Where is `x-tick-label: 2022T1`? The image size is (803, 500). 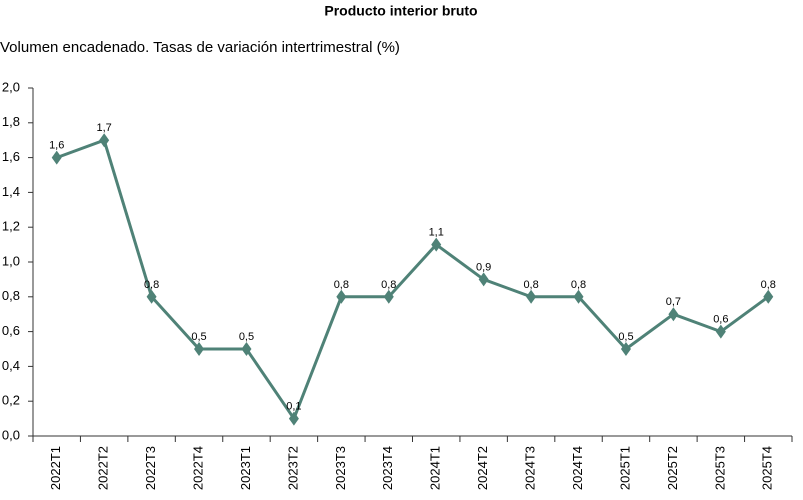 x-tick-label: 2022T1 is located at coordinates (55, 468).